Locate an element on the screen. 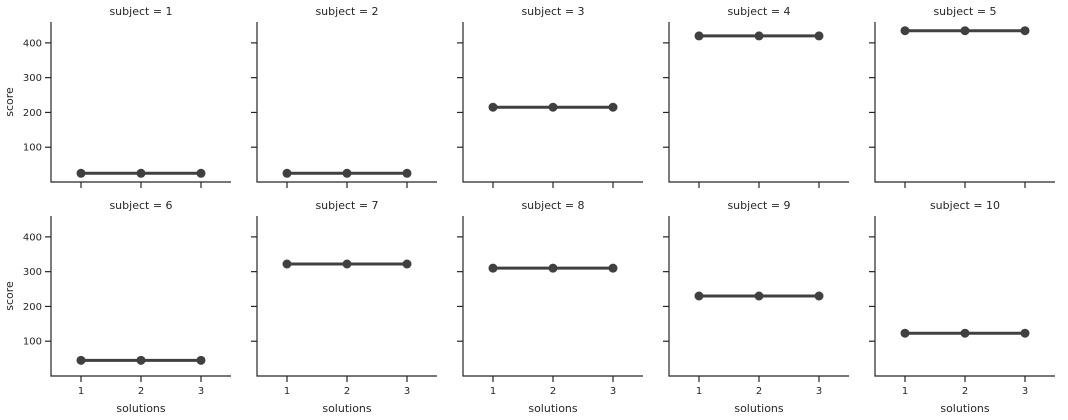  facet-panel-subject-7: subject = 7 1 2 3 solutions is located at coordinates (344, 307).